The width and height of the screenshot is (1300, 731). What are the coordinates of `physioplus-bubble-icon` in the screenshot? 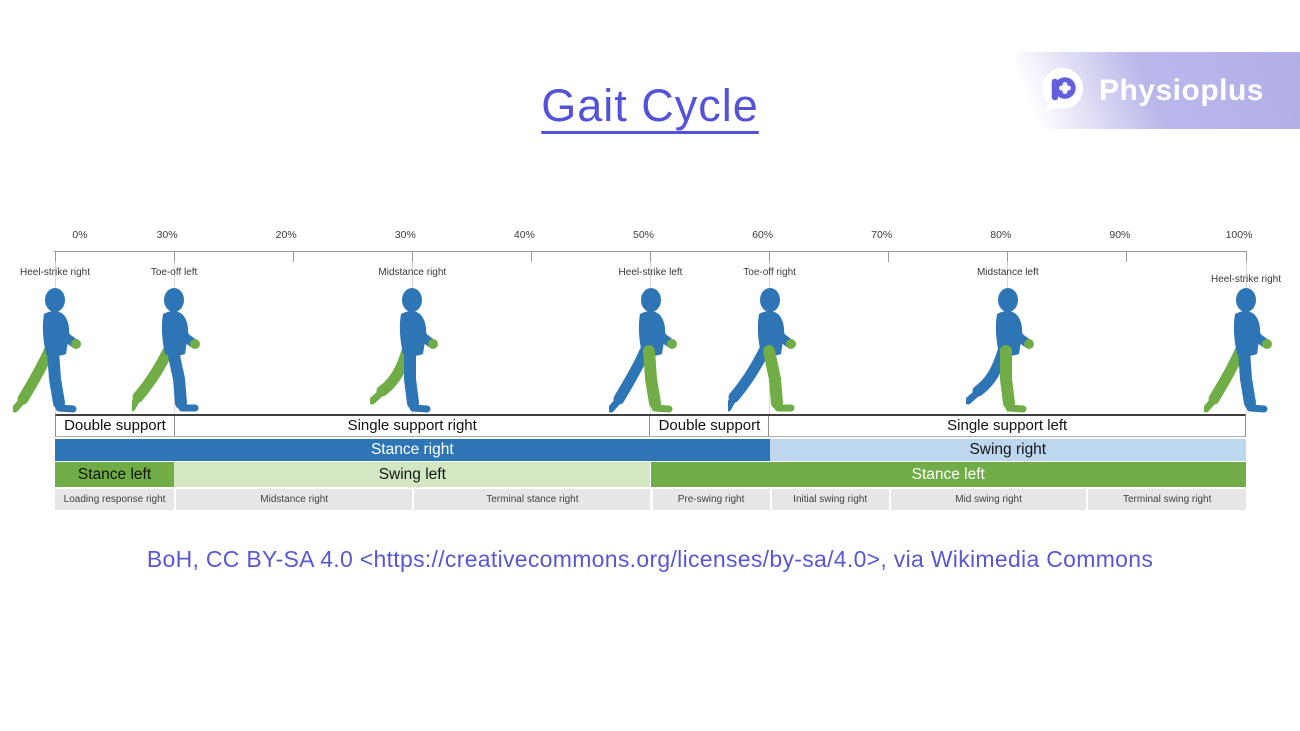 It's located at (1062, 90).